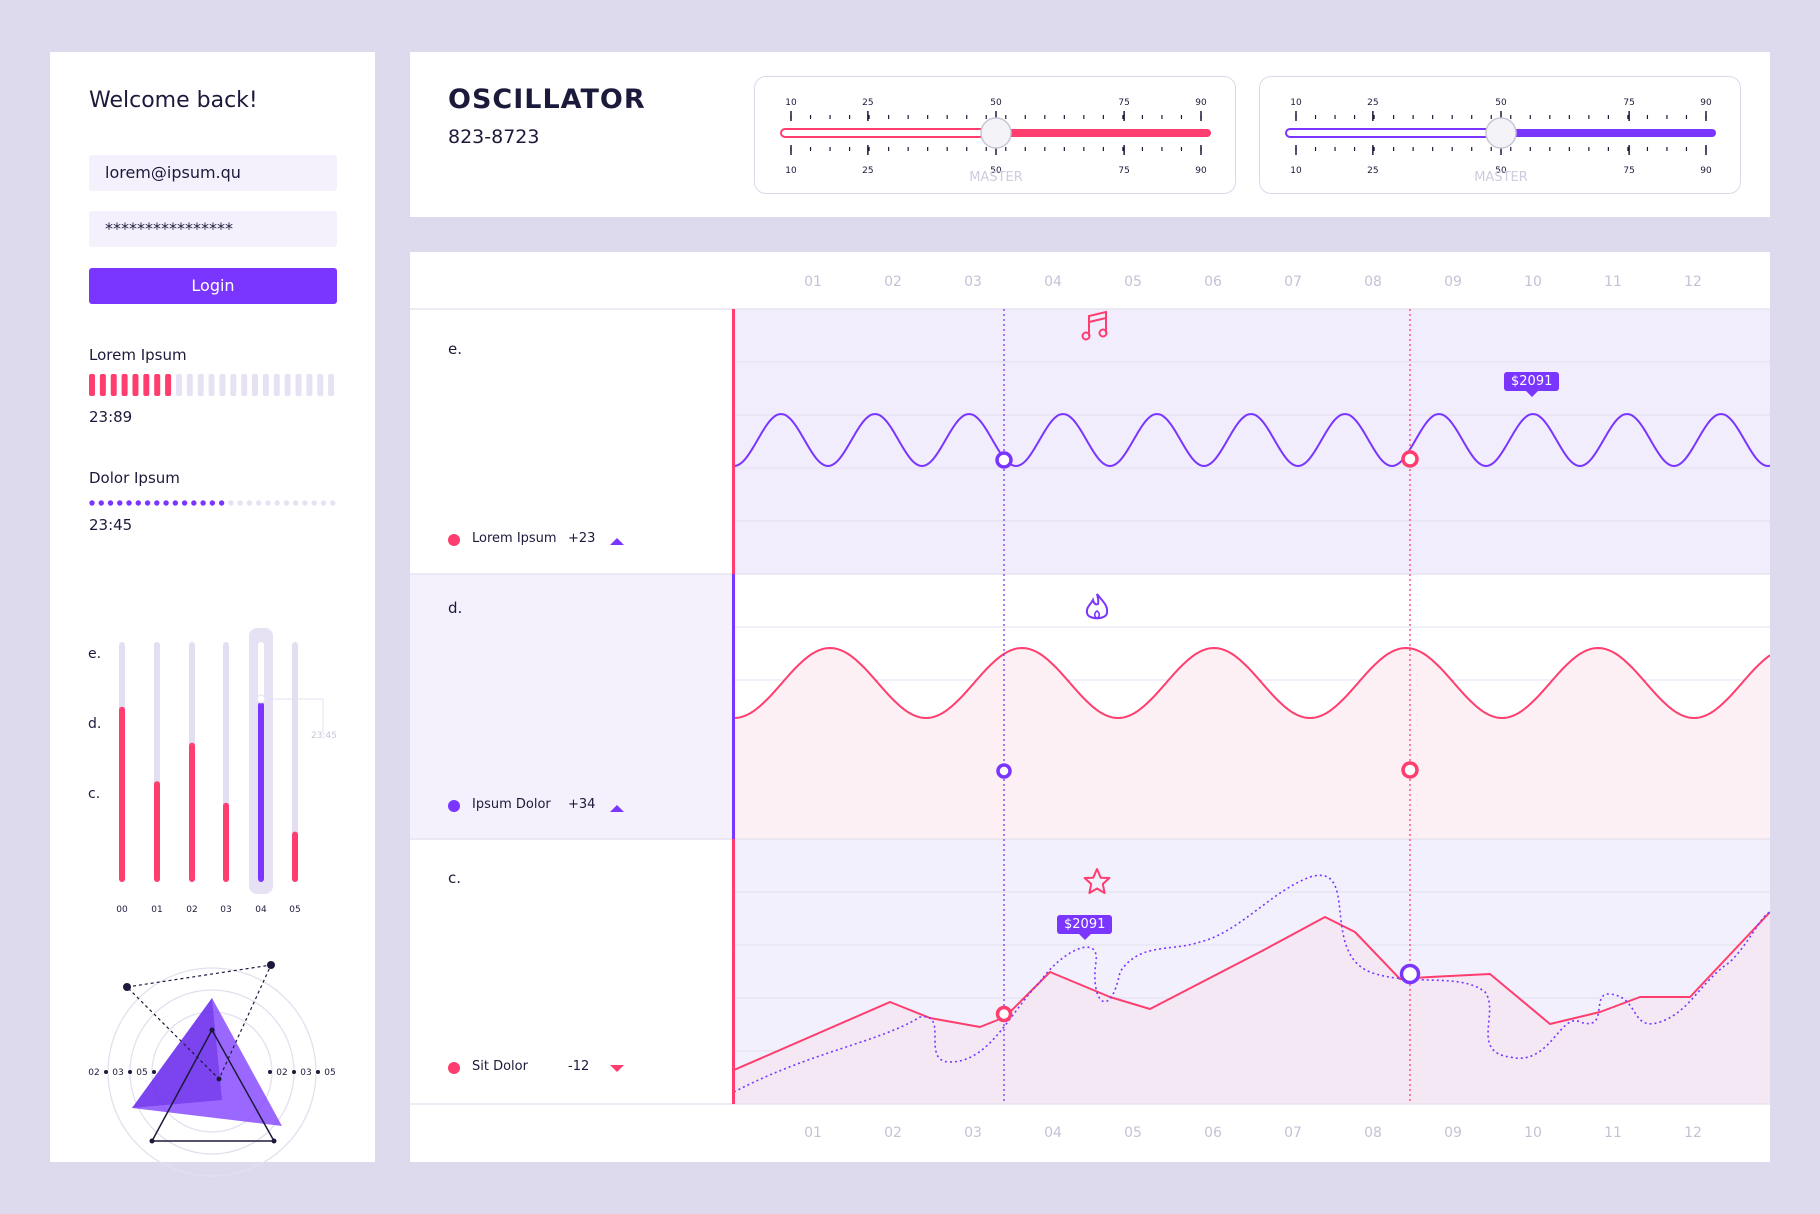  Describe the element at coordinates (1693, 1133) in the screenshot. I see `column-footer-label: 12` at that location.